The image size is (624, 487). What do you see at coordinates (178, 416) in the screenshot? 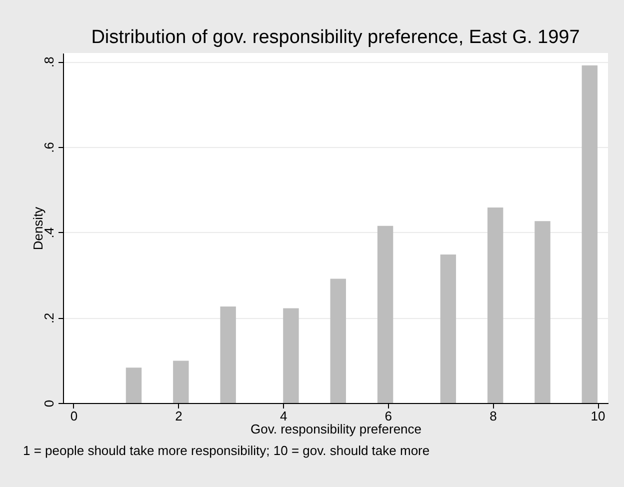
I see `x-tick-label: 2` at bounding box center [178, 416].